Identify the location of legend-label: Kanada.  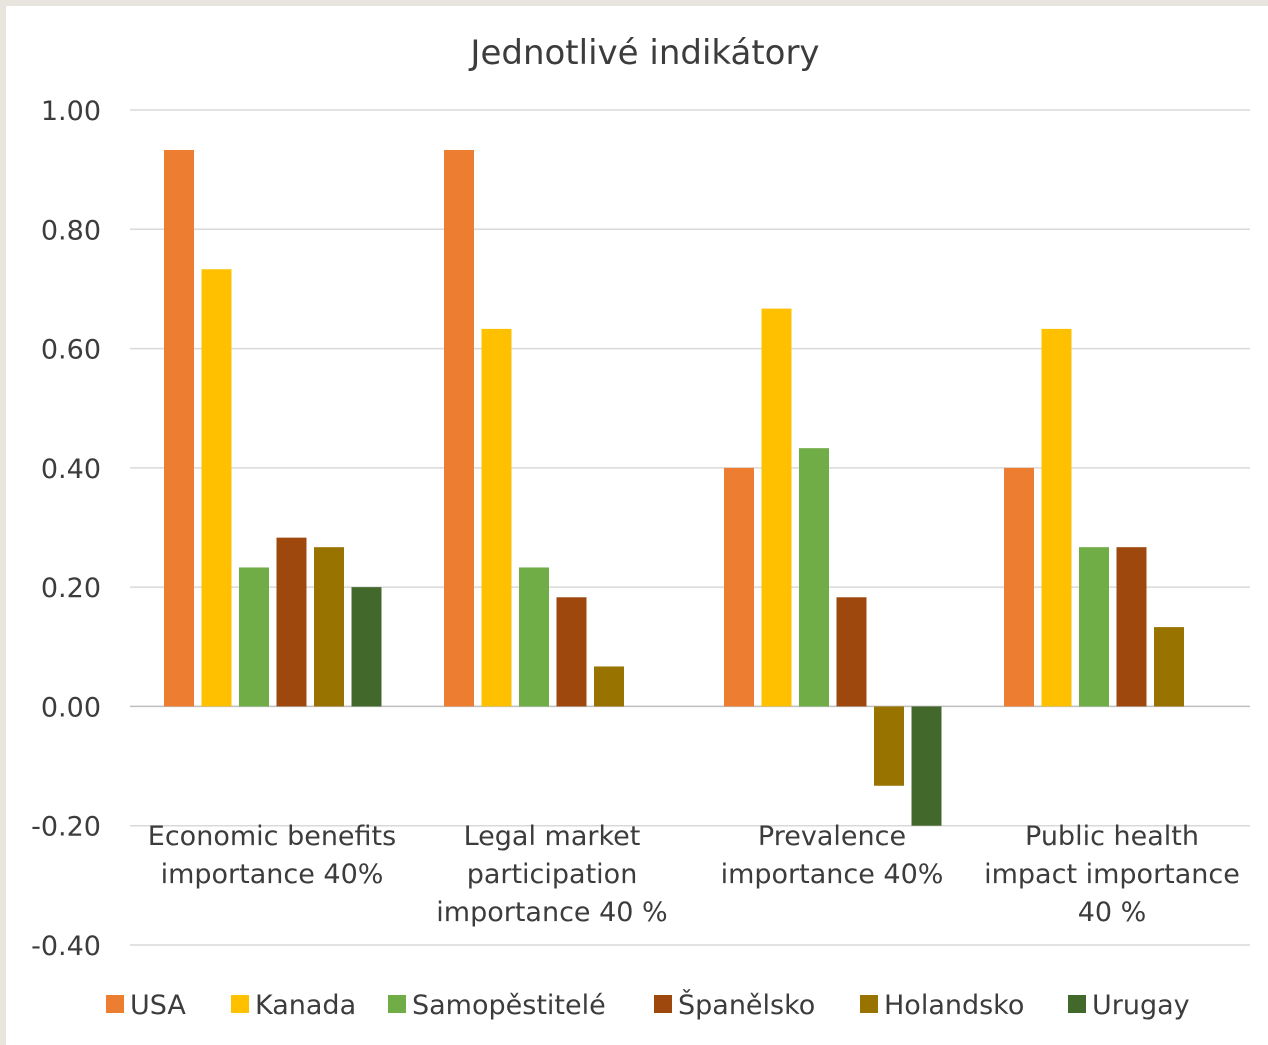
(305, 1005).